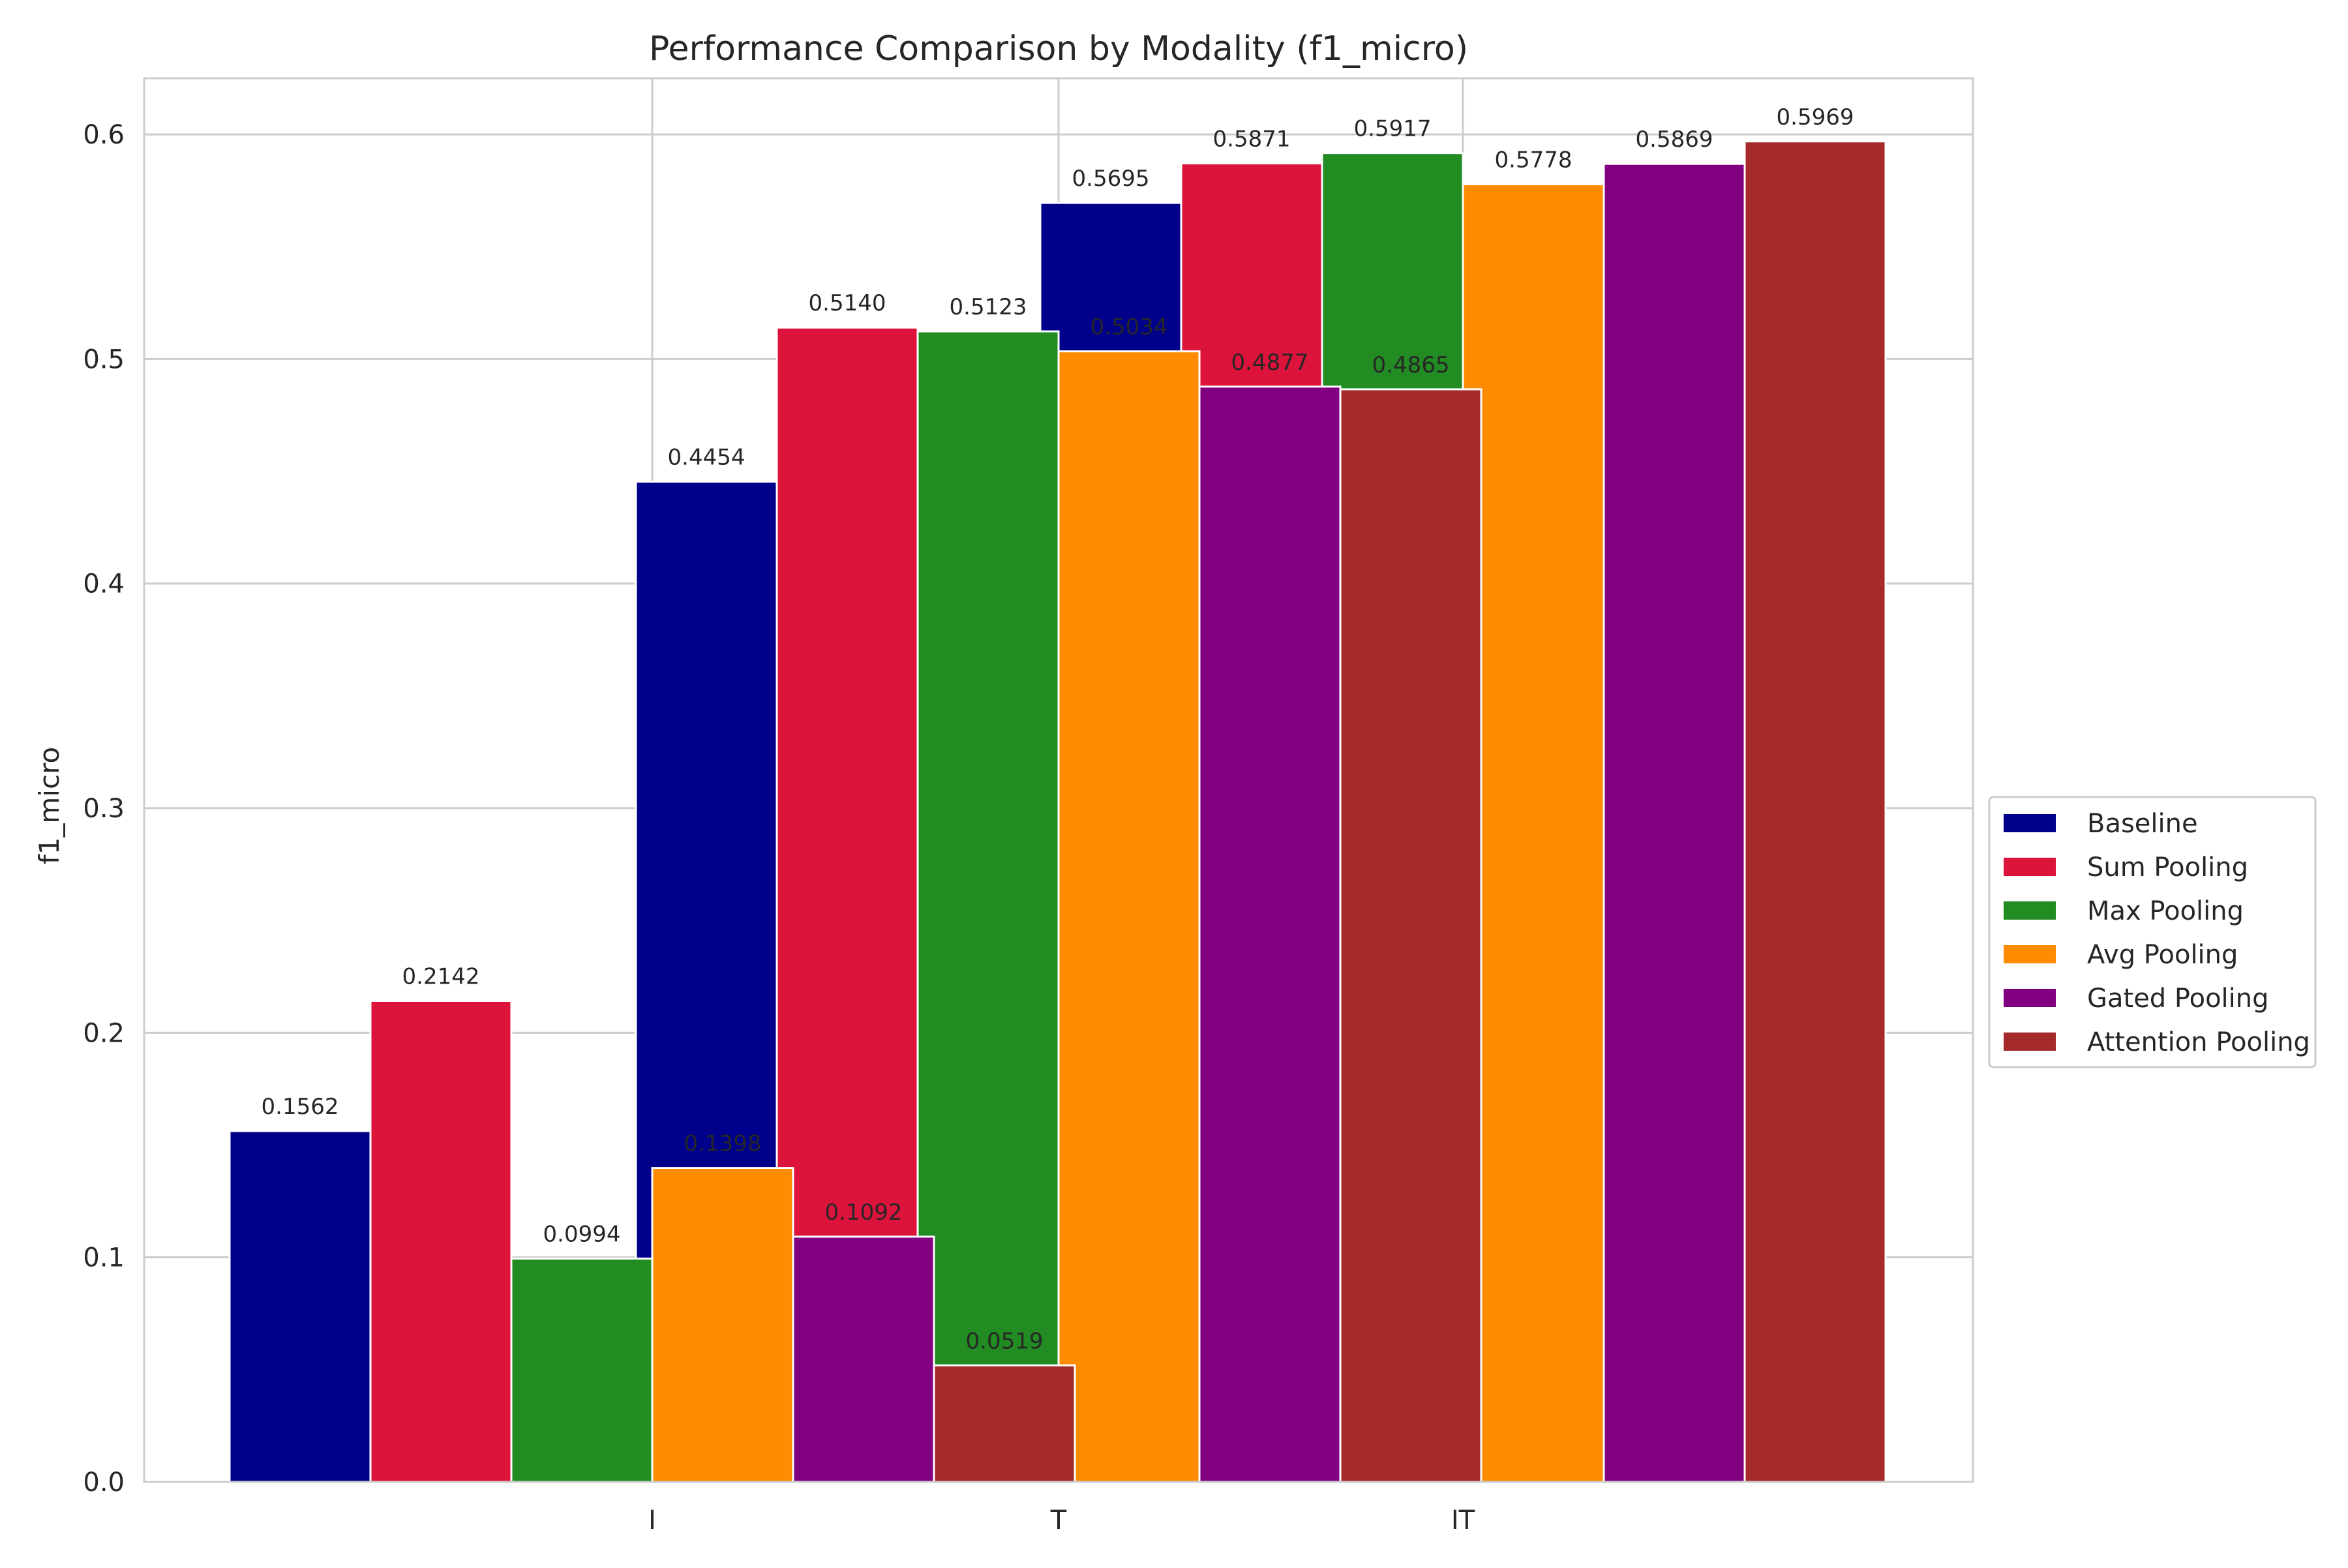 The height and width of the screenshot is (1568, 2348). Describe the element at coordinates (1393, 129) in the screenshot. I see `bar-value-label: 0.5917` at that location.